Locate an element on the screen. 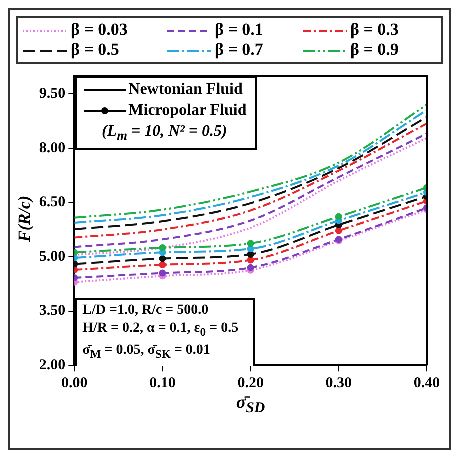 The width and height of the screenshot is (459, 458). annotation: L/D =1.0, R/c = 500.0 is located at coordinates (146, 311).